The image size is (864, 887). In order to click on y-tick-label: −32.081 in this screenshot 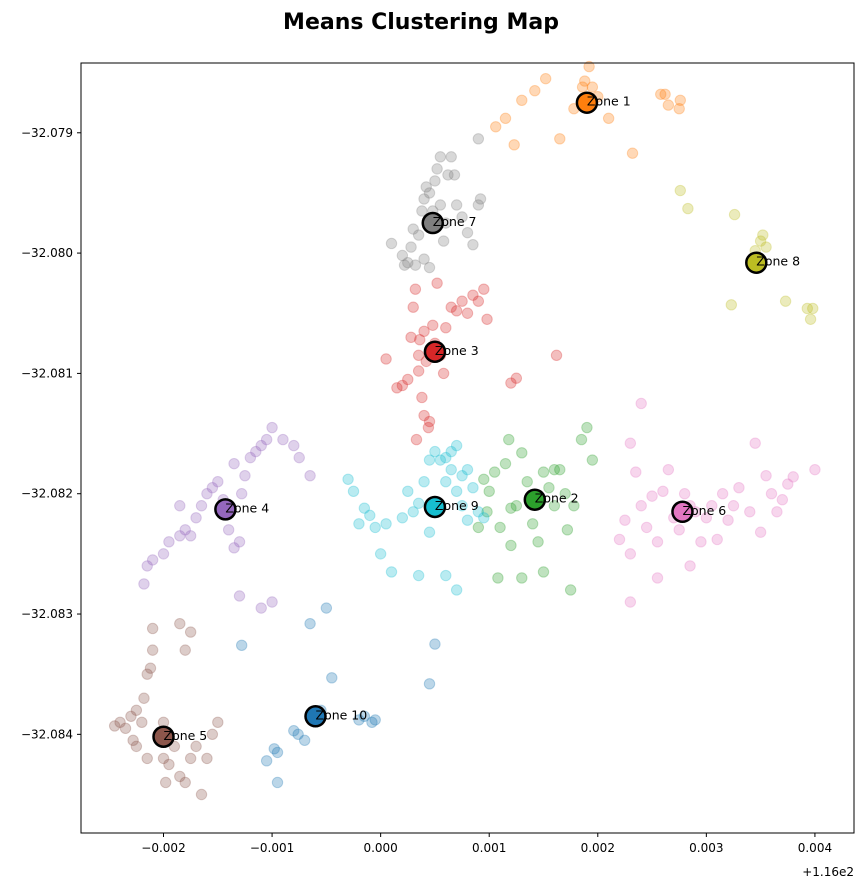, I will do `click(47, 373)`.